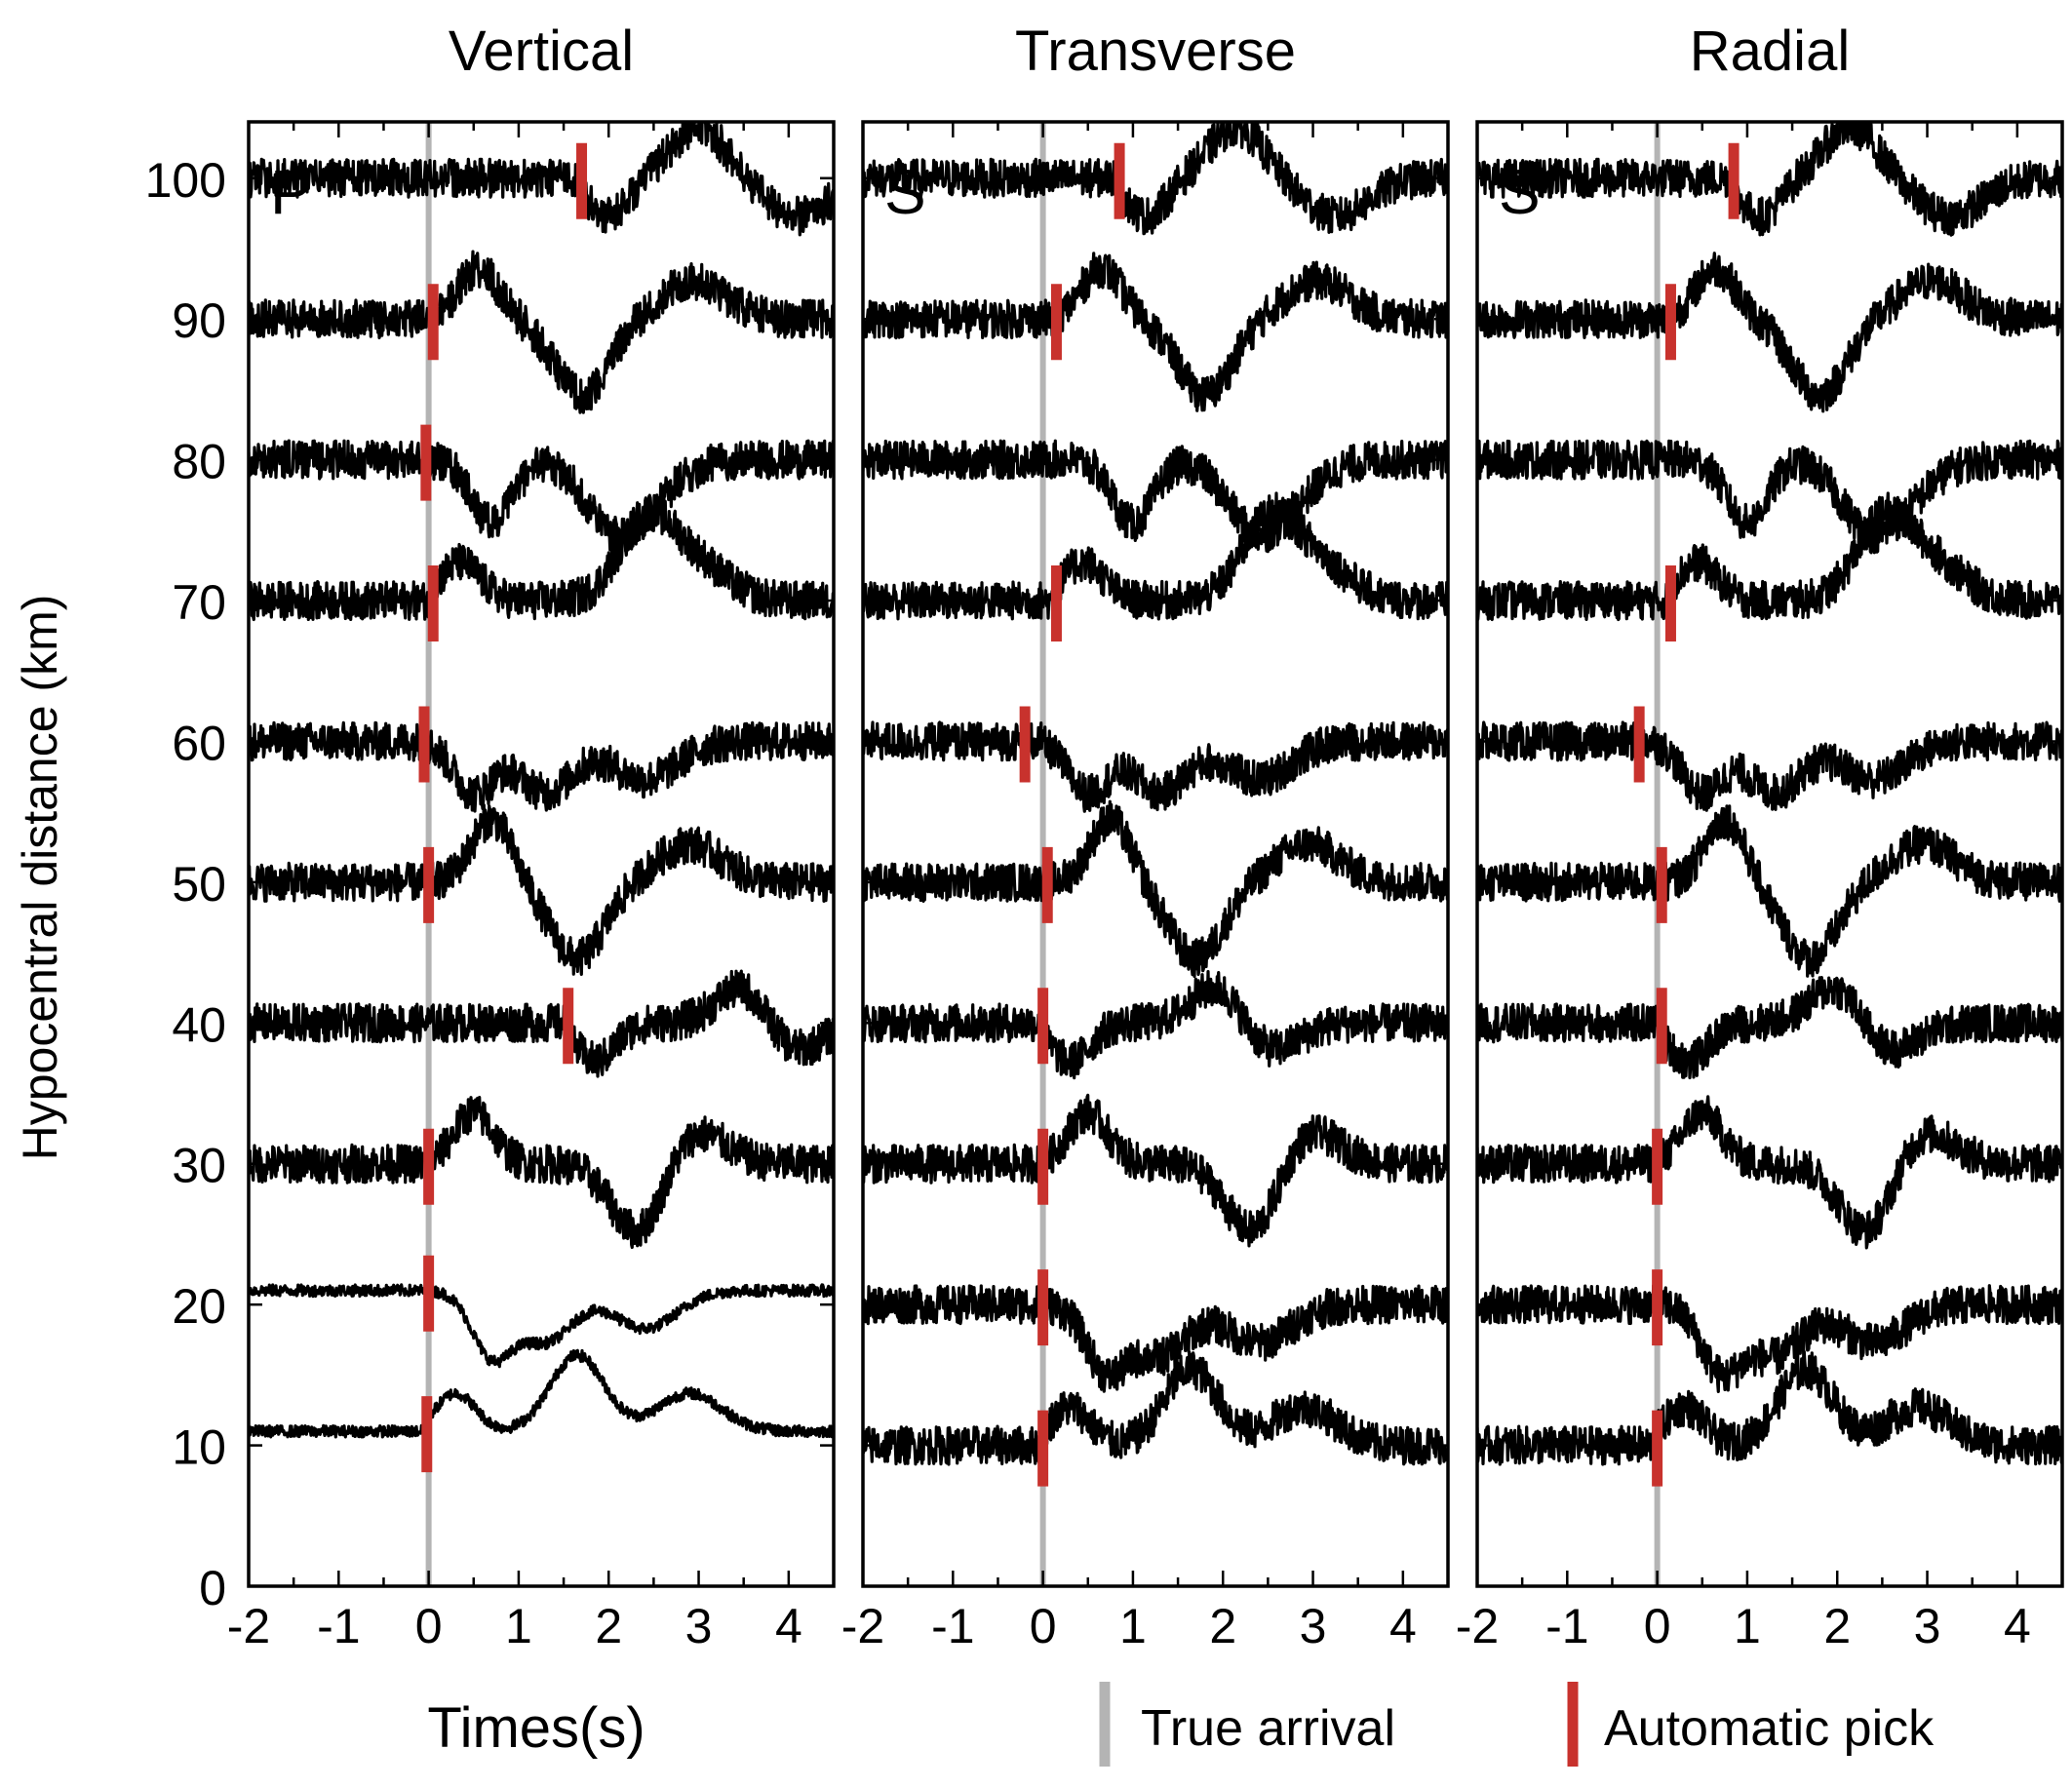  What do you see at coordinates (1155, 51) in the screenshot?
I see `panel-title: Transverse` at bounding box center [1155, 51].